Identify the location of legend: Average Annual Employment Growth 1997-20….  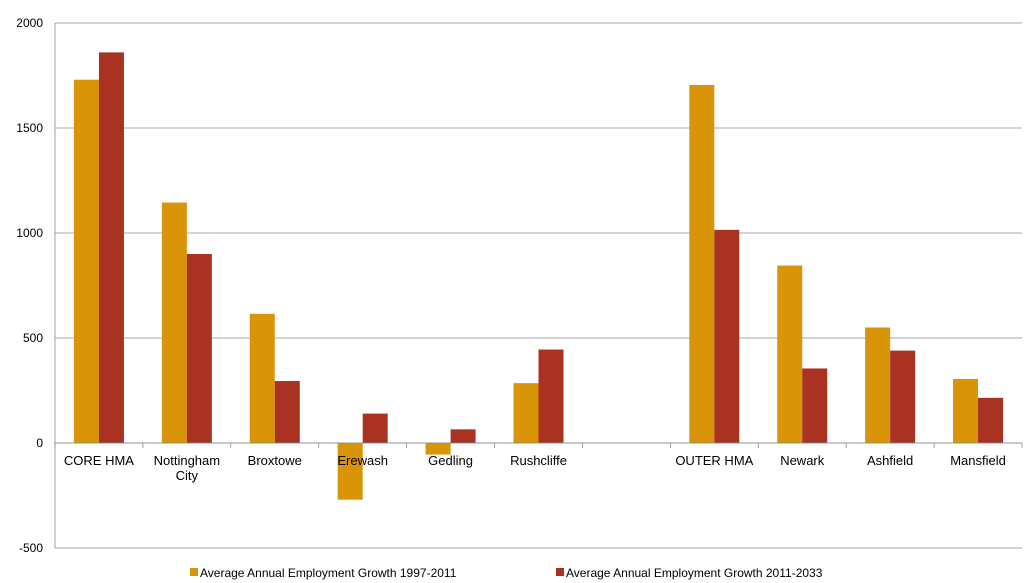
(506, 573).